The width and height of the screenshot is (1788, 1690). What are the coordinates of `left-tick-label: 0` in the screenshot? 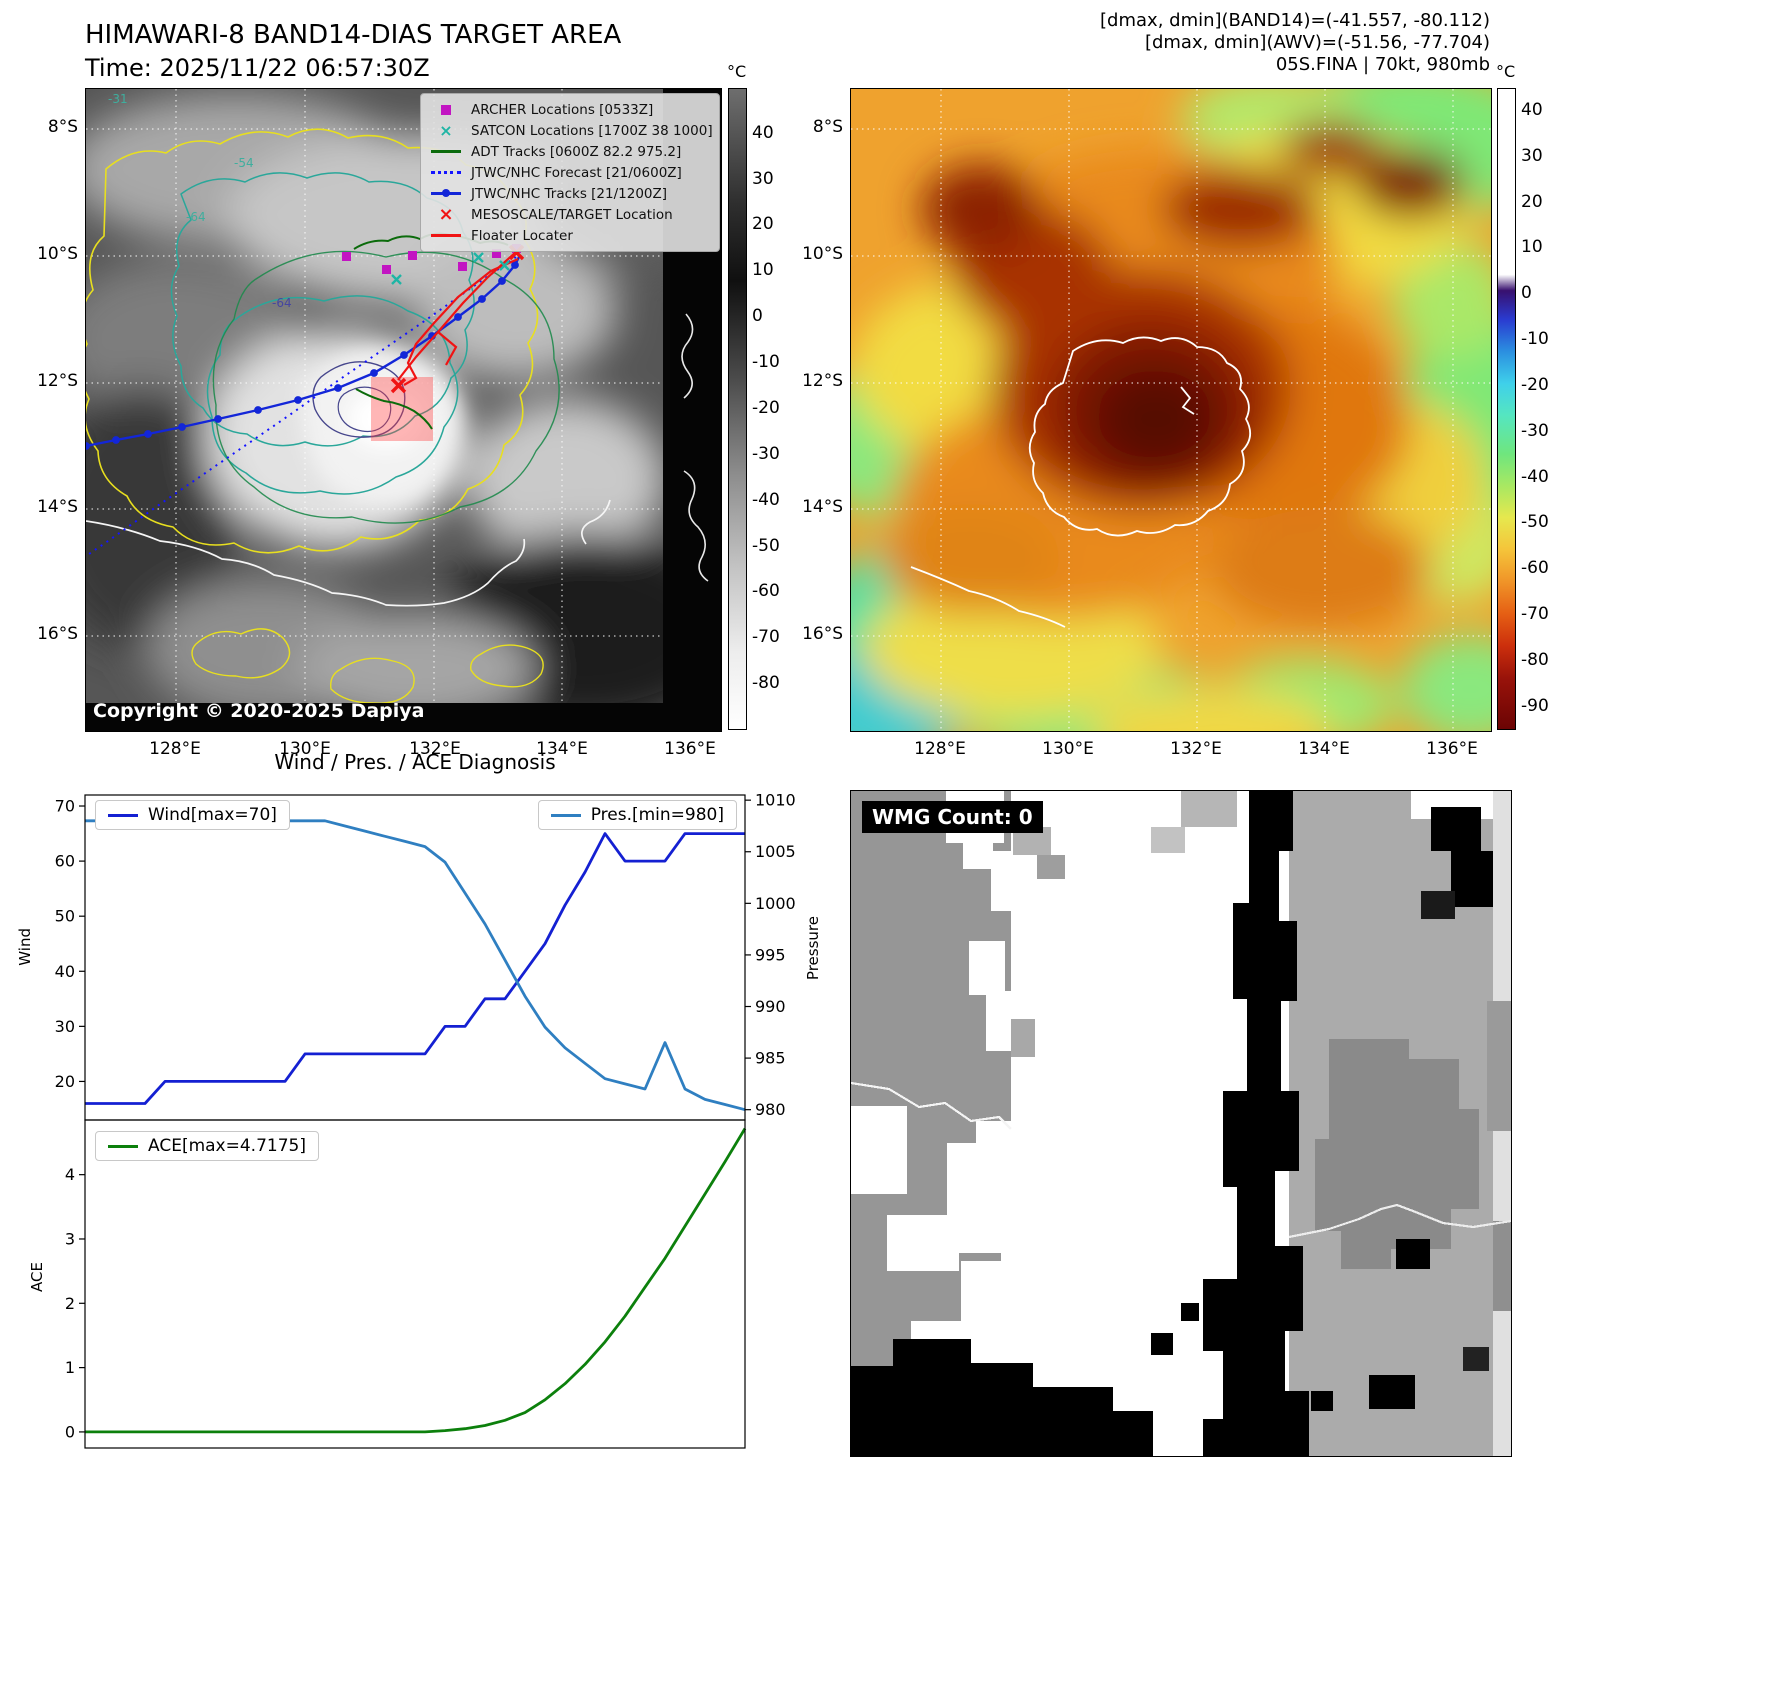 It's located at (70, 1431).